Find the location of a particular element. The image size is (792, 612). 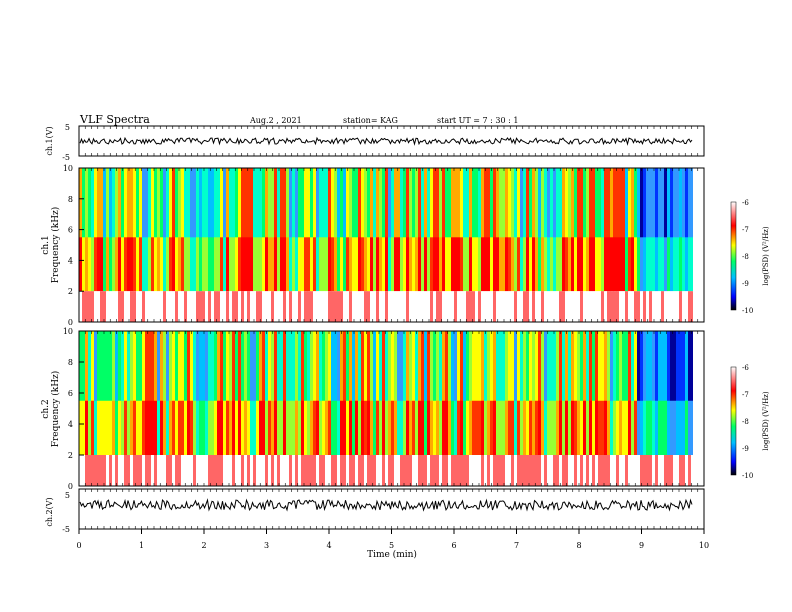

ch1-yaxis-ticks: 0 2 4 6 8 10 is located at coordinates (73, 245).